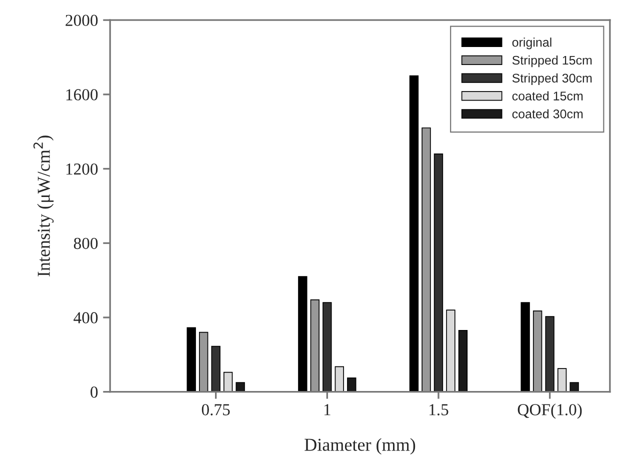 Image resolution: width=640 pixels, height=467 pixels. What do you see at coordinates (360, 446) in the screenshot?
I see `x-axis-title: Diameter (mm)` at bounding box center [360, 446].